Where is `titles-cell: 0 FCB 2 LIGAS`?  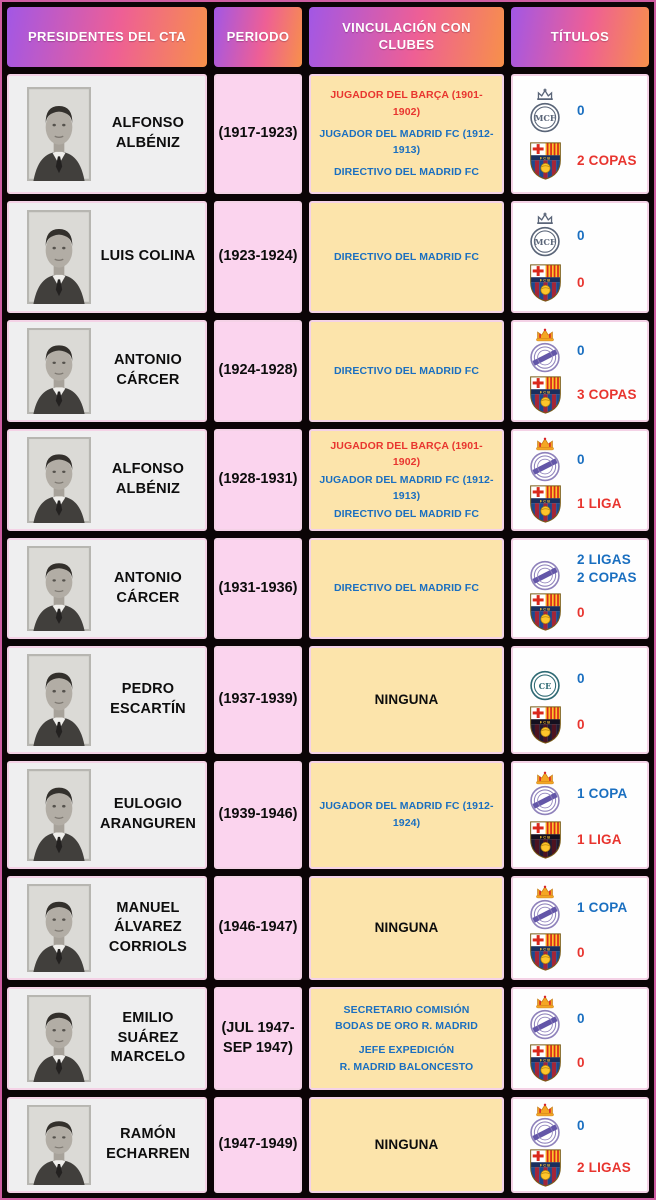 titles-cell: 0 FCB 2 LIGAS is located at coordinates (580, 1145).